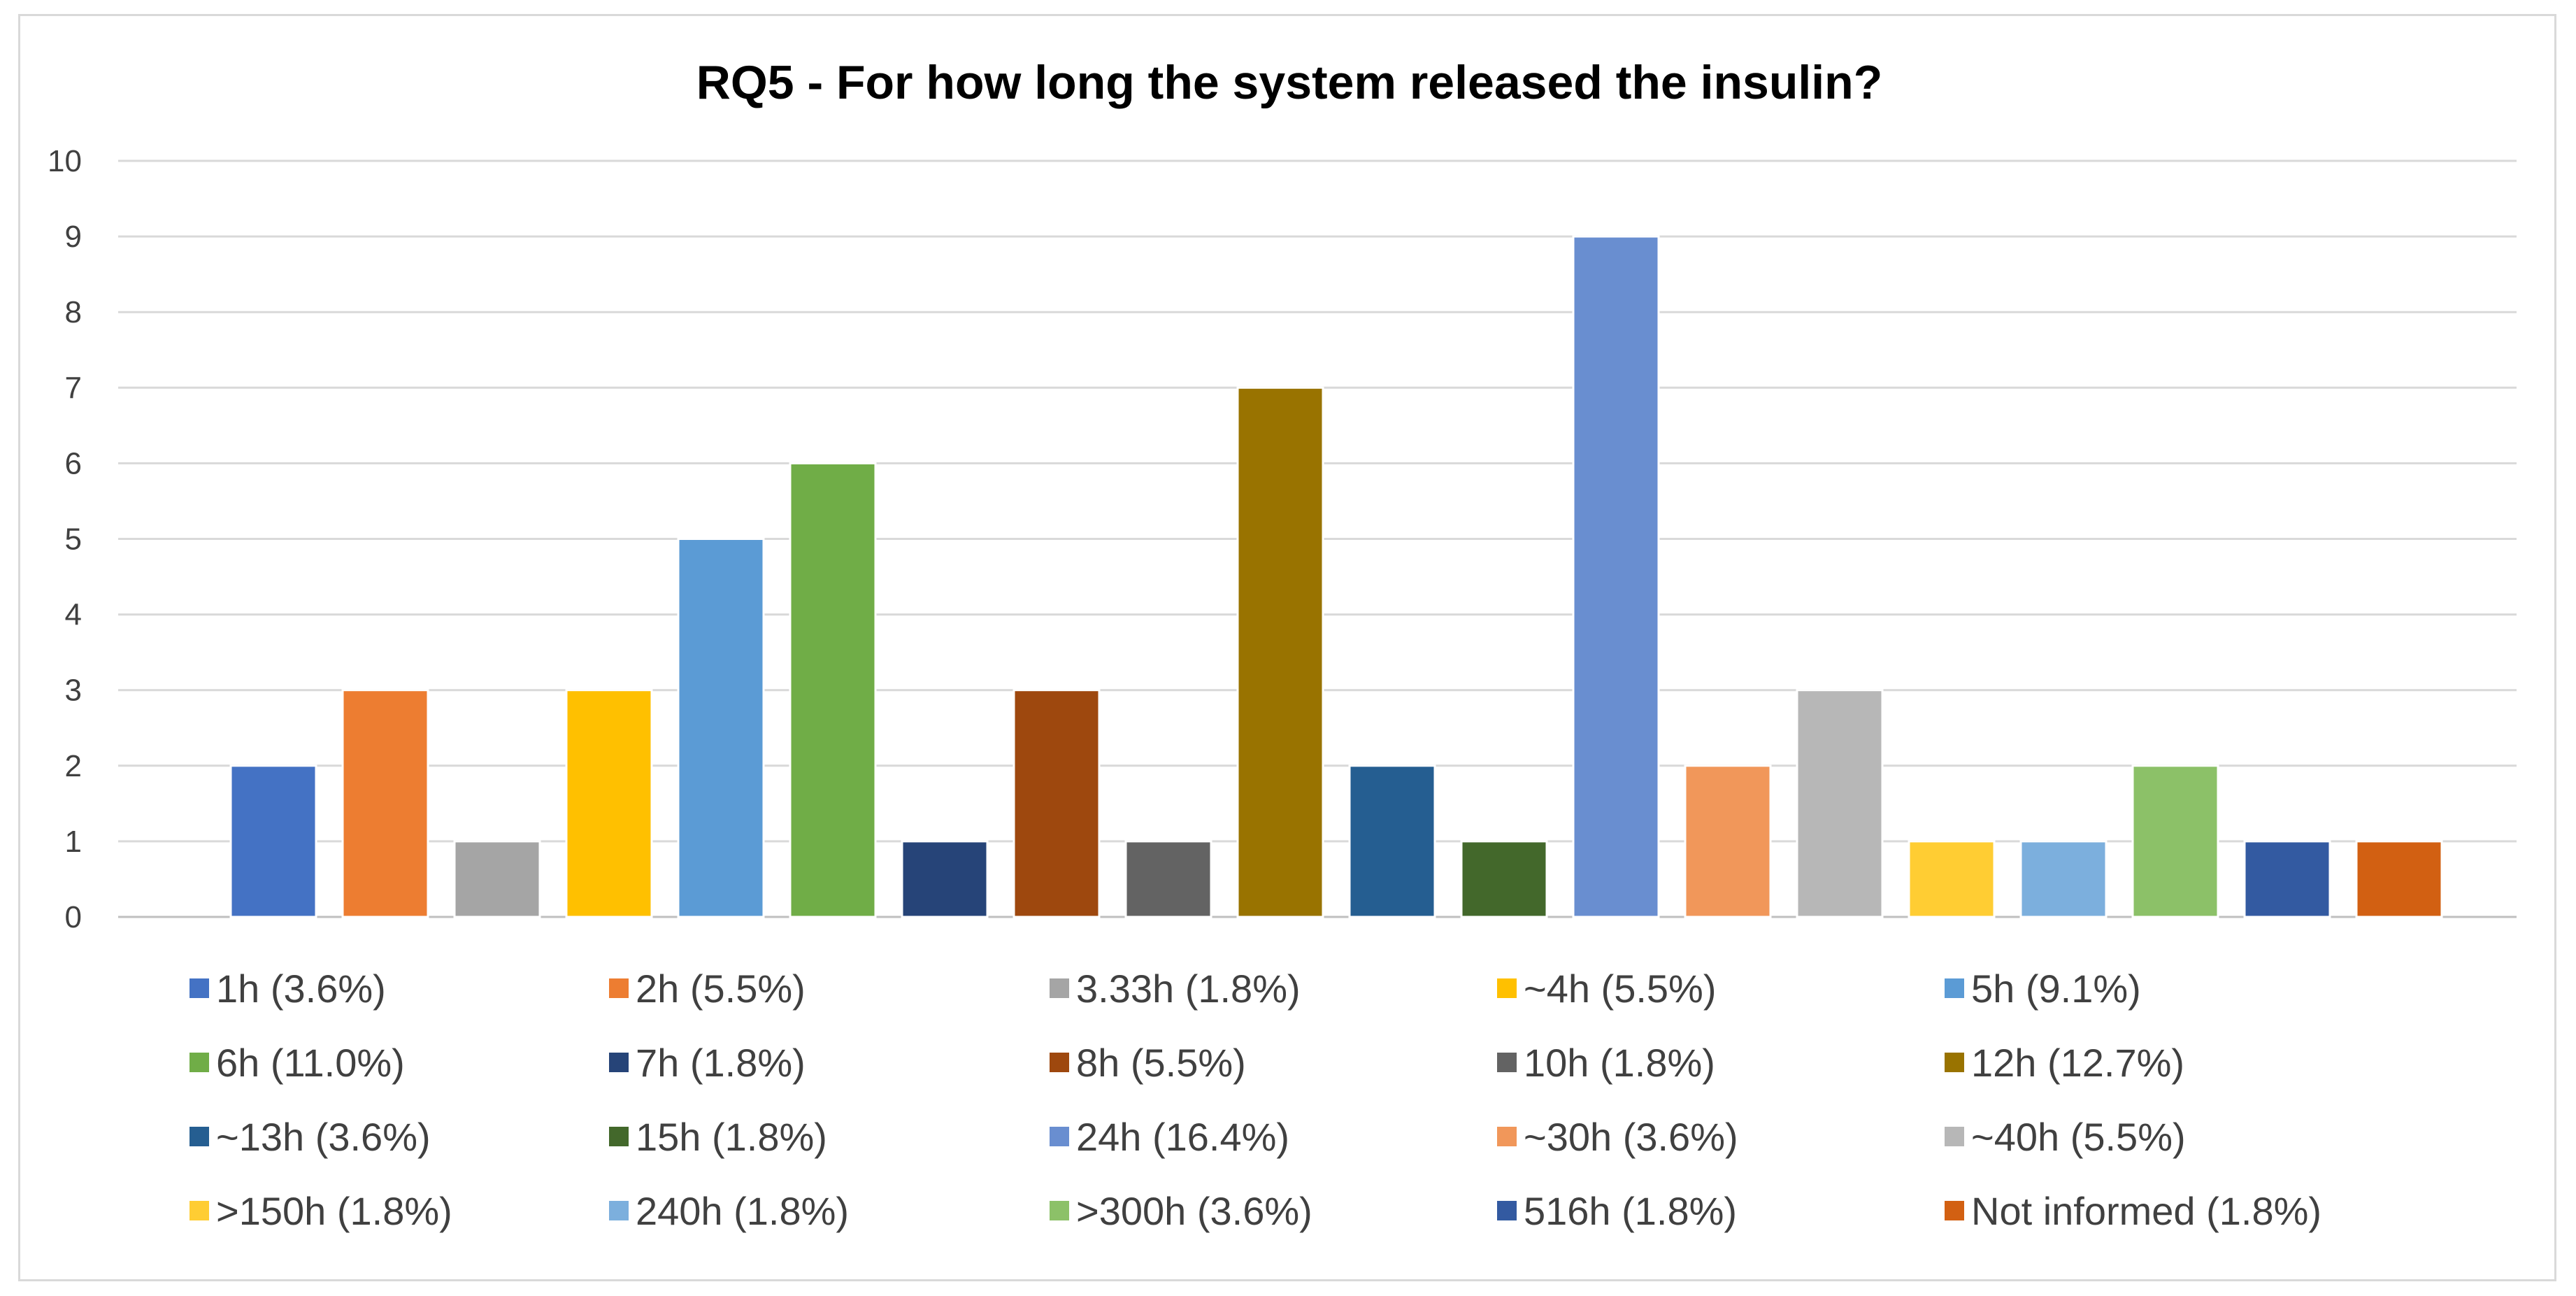  Describe the element at coordinates (73, 842) in the screenshot. I see `y-tick-label: 1` at that location.